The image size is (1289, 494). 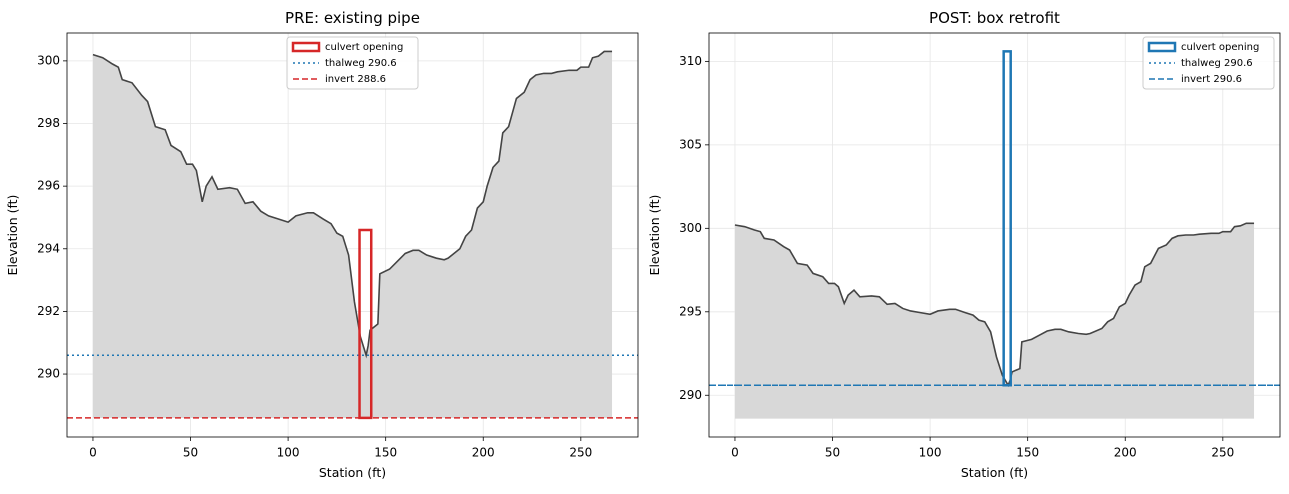 What do you see at coordinates (690, 61) in the screenshot?
I see `y-tick-label: 310` at bounding box center [690, 61].